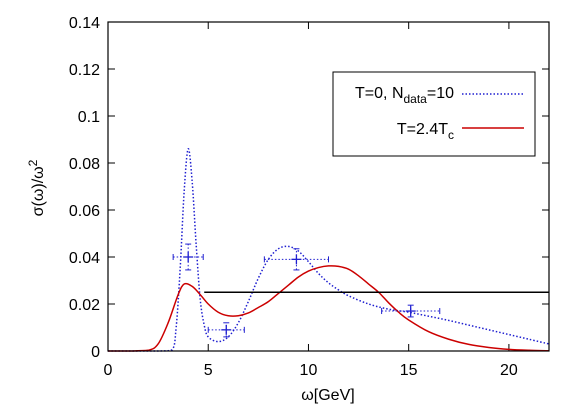 Image resolution: width=581 pixels, height=407 pixels. I want to click on y-tick-label: 0.12, so click(84, 70).